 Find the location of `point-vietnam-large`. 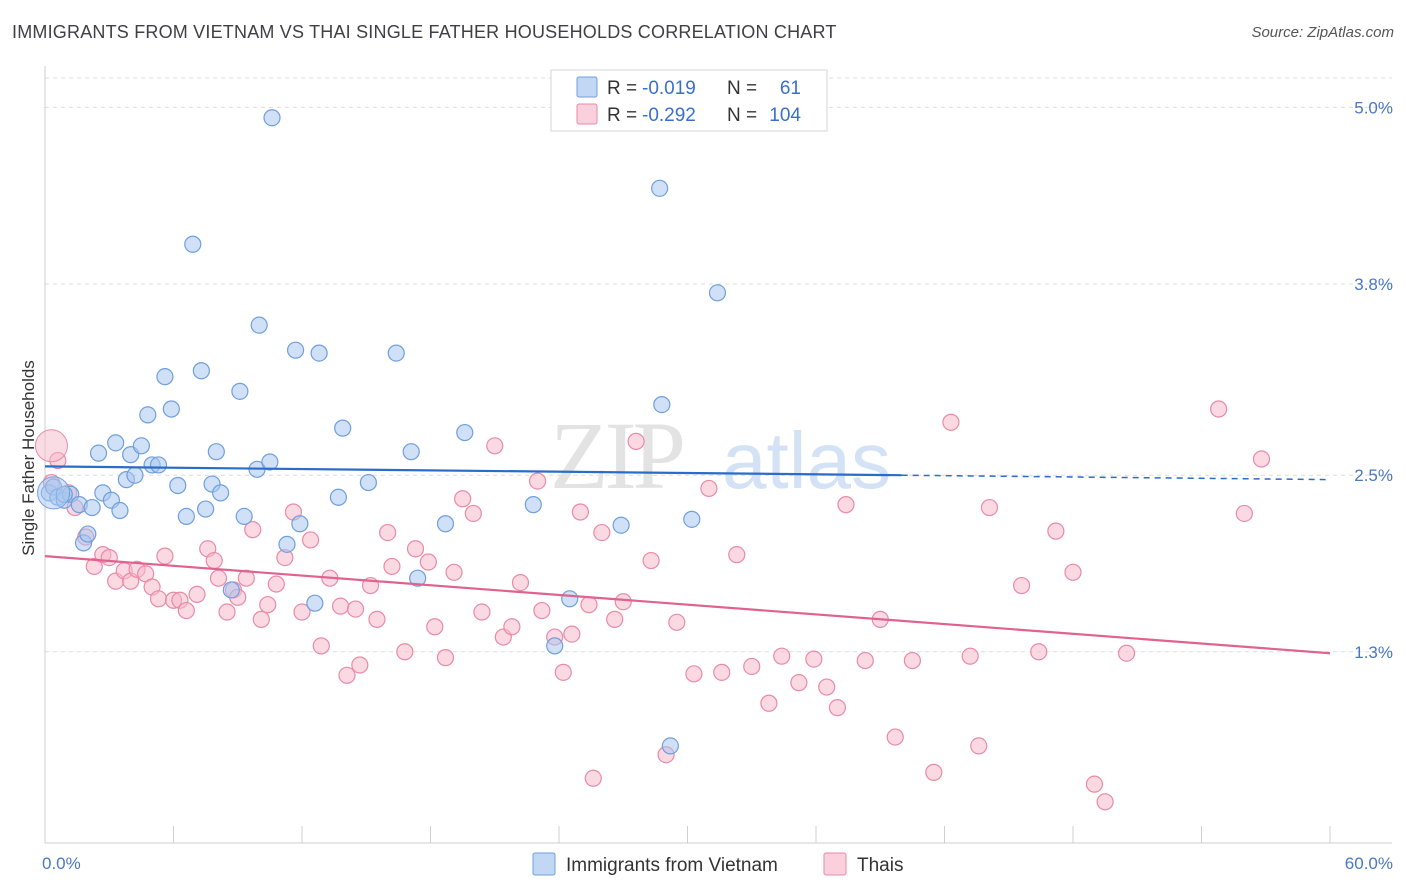

point-vietnam-large is located at coordinates (54, 493).